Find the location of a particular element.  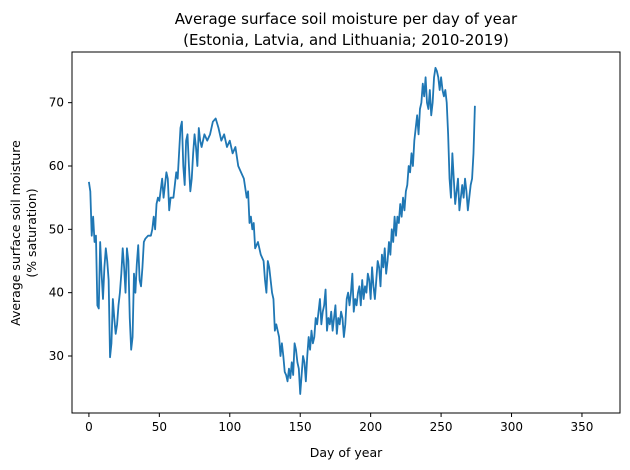

y-tick-label: 30 is located at coordinates (56, 356).